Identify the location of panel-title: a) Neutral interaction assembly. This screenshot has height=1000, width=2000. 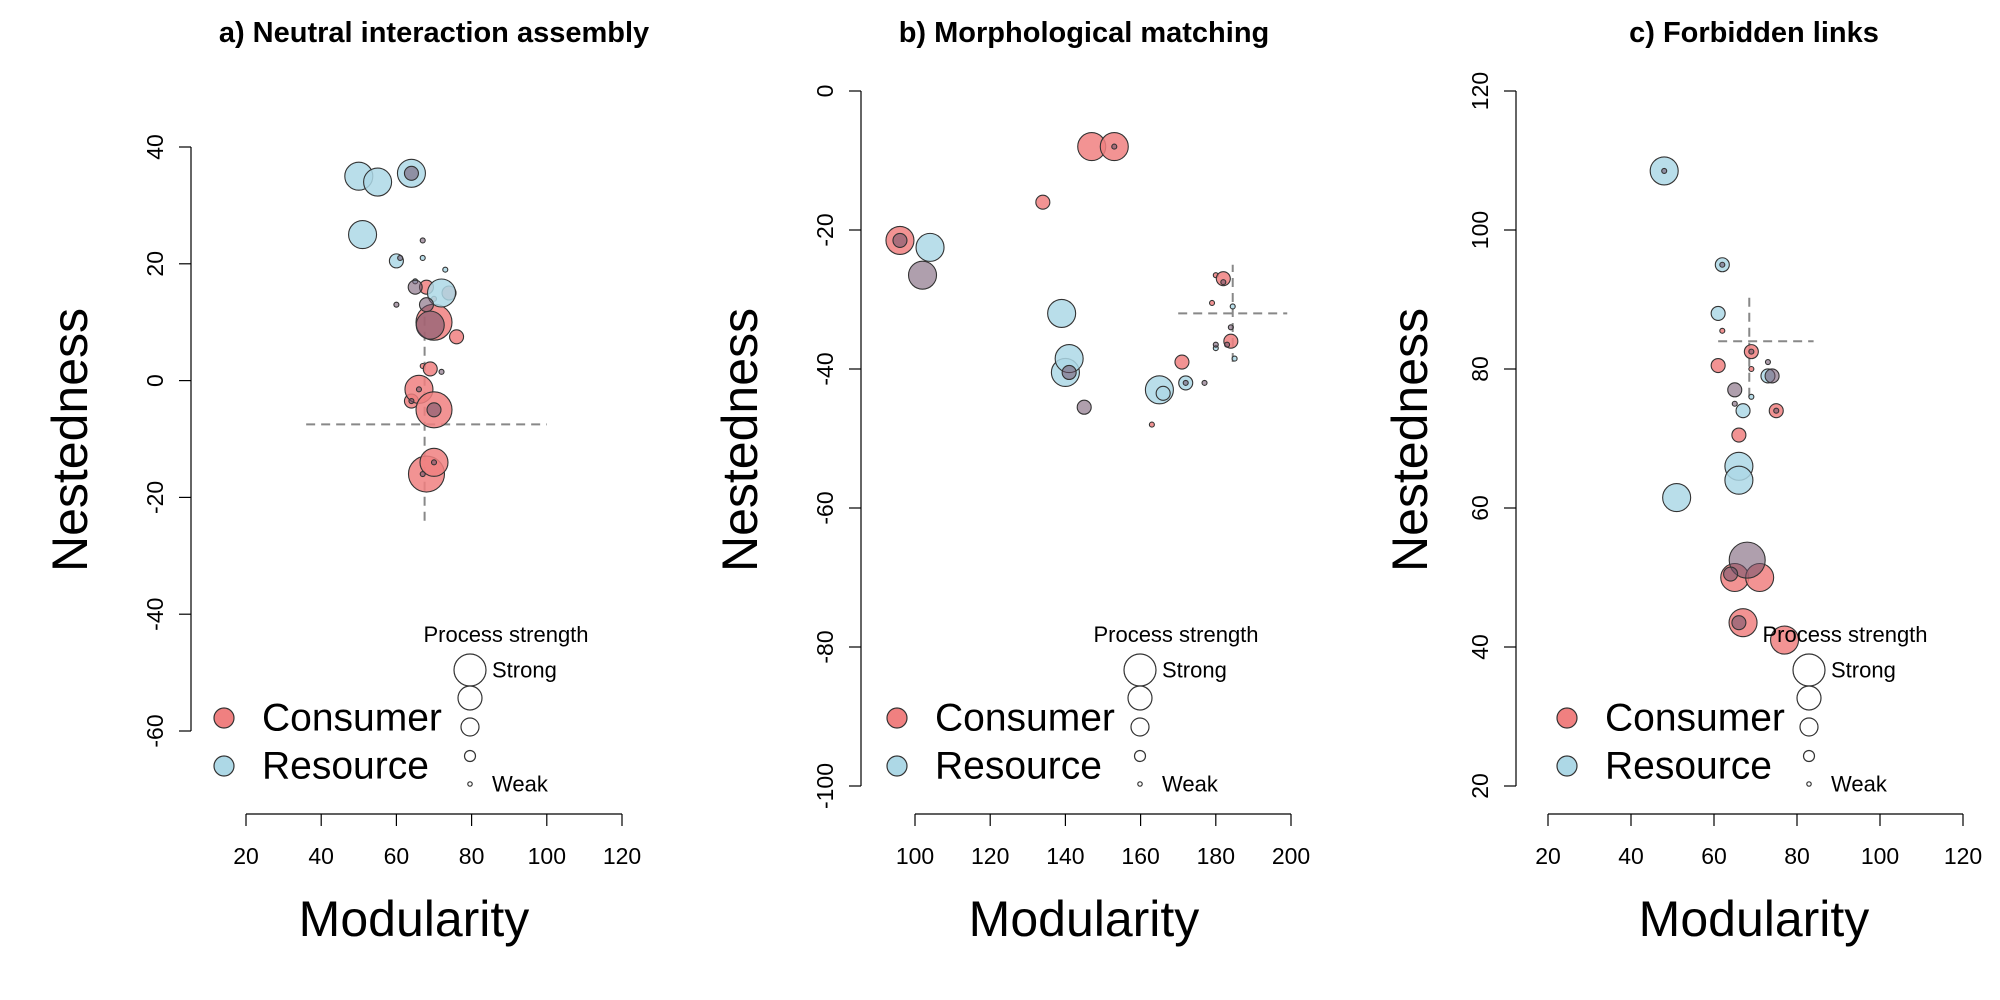
(434, 33).